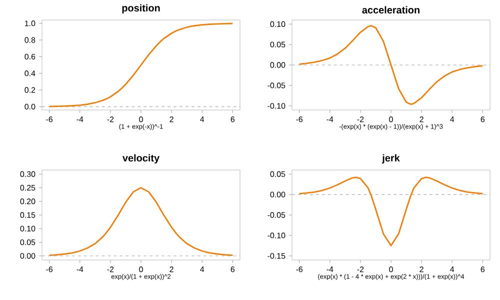 Image resolution: width=500 pixels, height=300 pixels. What do you see at coordinates (391, 159) in the screenshot?
I see `chart-title: jerk` at bounding box center [391, 159].